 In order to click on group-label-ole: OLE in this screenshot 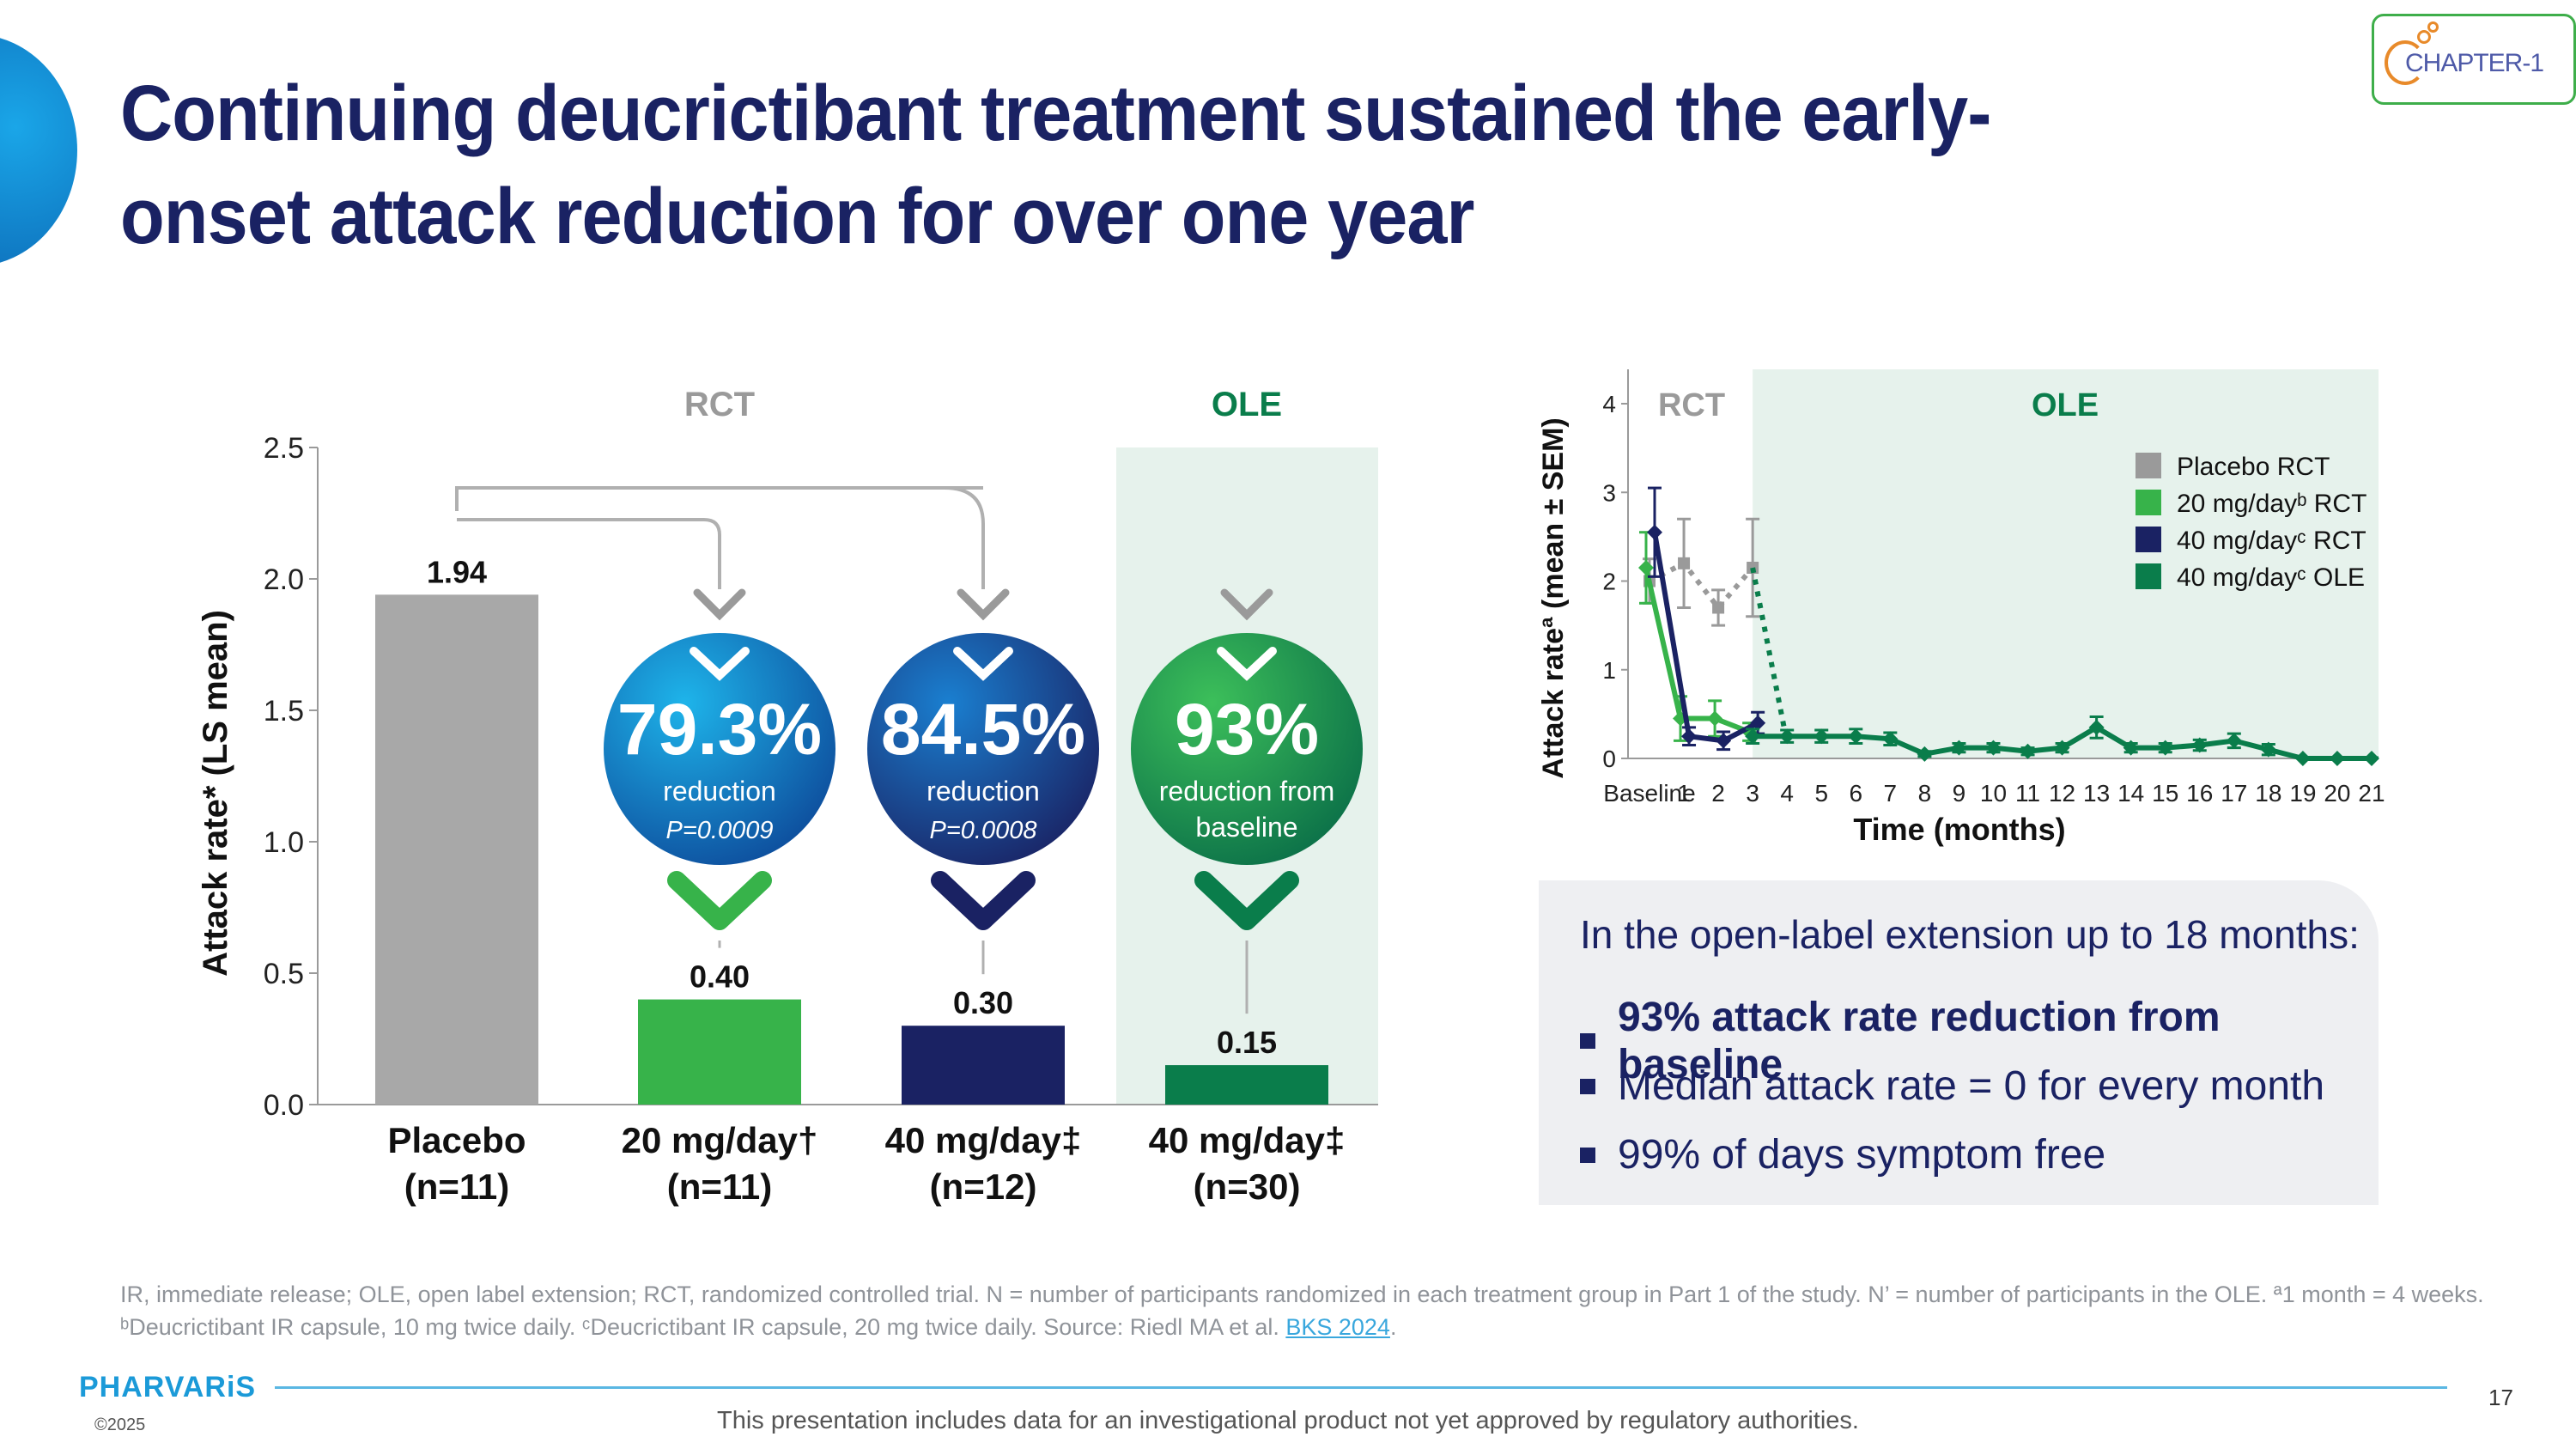, I will do `click(1247, 404)`.